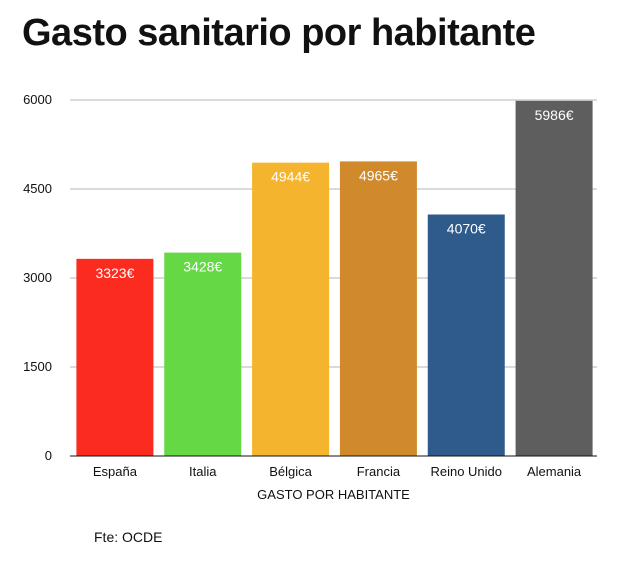 Image resolution: width=630 pixels, height=576 pixels. I want to click on category-label: España, so click(115, 471).